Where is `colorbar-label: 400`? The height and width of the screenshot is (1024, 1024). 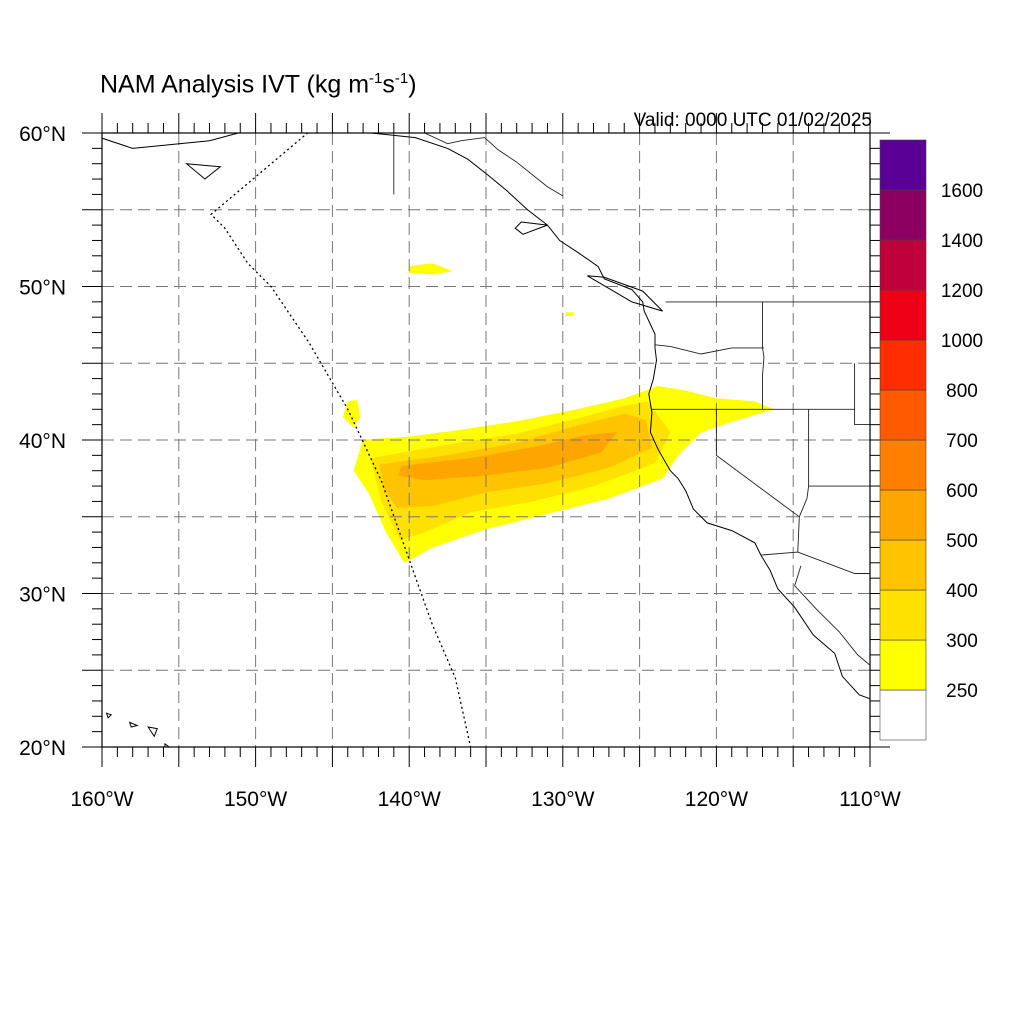
colorbar-label: 400 is located at coordinates (962, 591).